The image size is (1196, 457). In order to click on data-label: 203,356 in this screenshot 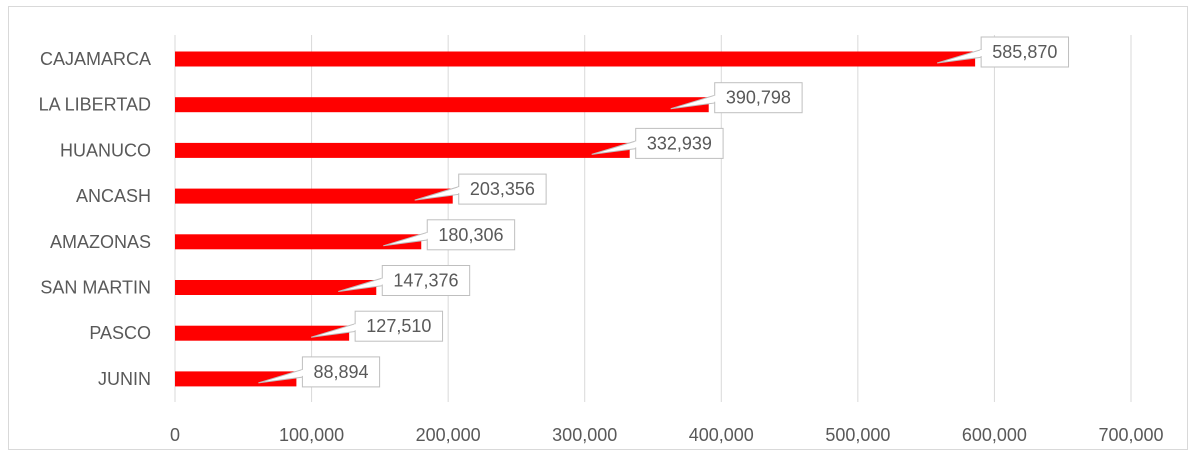, I will do `click(480, 189)`.